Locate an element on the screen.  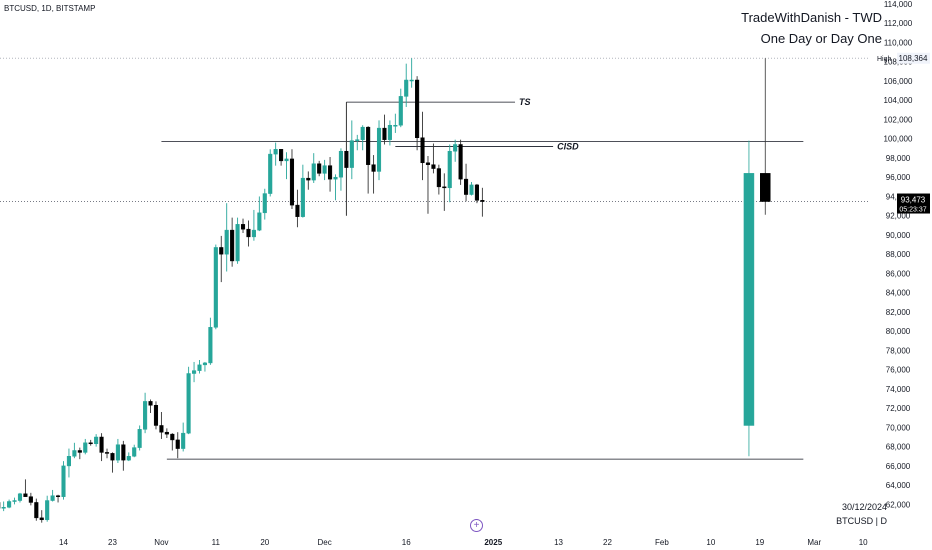
current-price-box is located at coordinates (913, 203).